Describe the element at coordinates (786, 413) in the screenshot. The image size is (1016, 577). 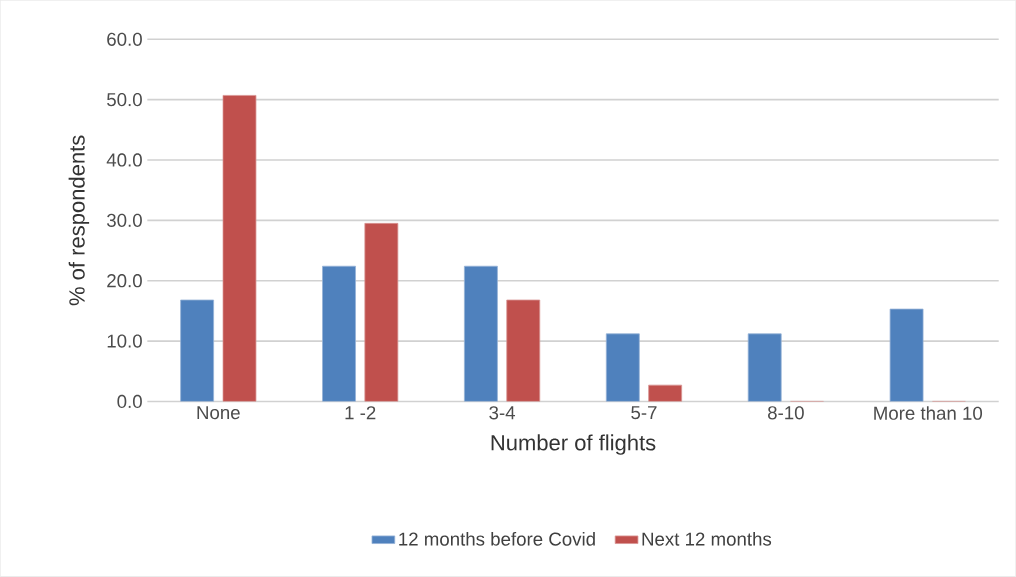
I see `x-tick-label: 8-10` at that location.